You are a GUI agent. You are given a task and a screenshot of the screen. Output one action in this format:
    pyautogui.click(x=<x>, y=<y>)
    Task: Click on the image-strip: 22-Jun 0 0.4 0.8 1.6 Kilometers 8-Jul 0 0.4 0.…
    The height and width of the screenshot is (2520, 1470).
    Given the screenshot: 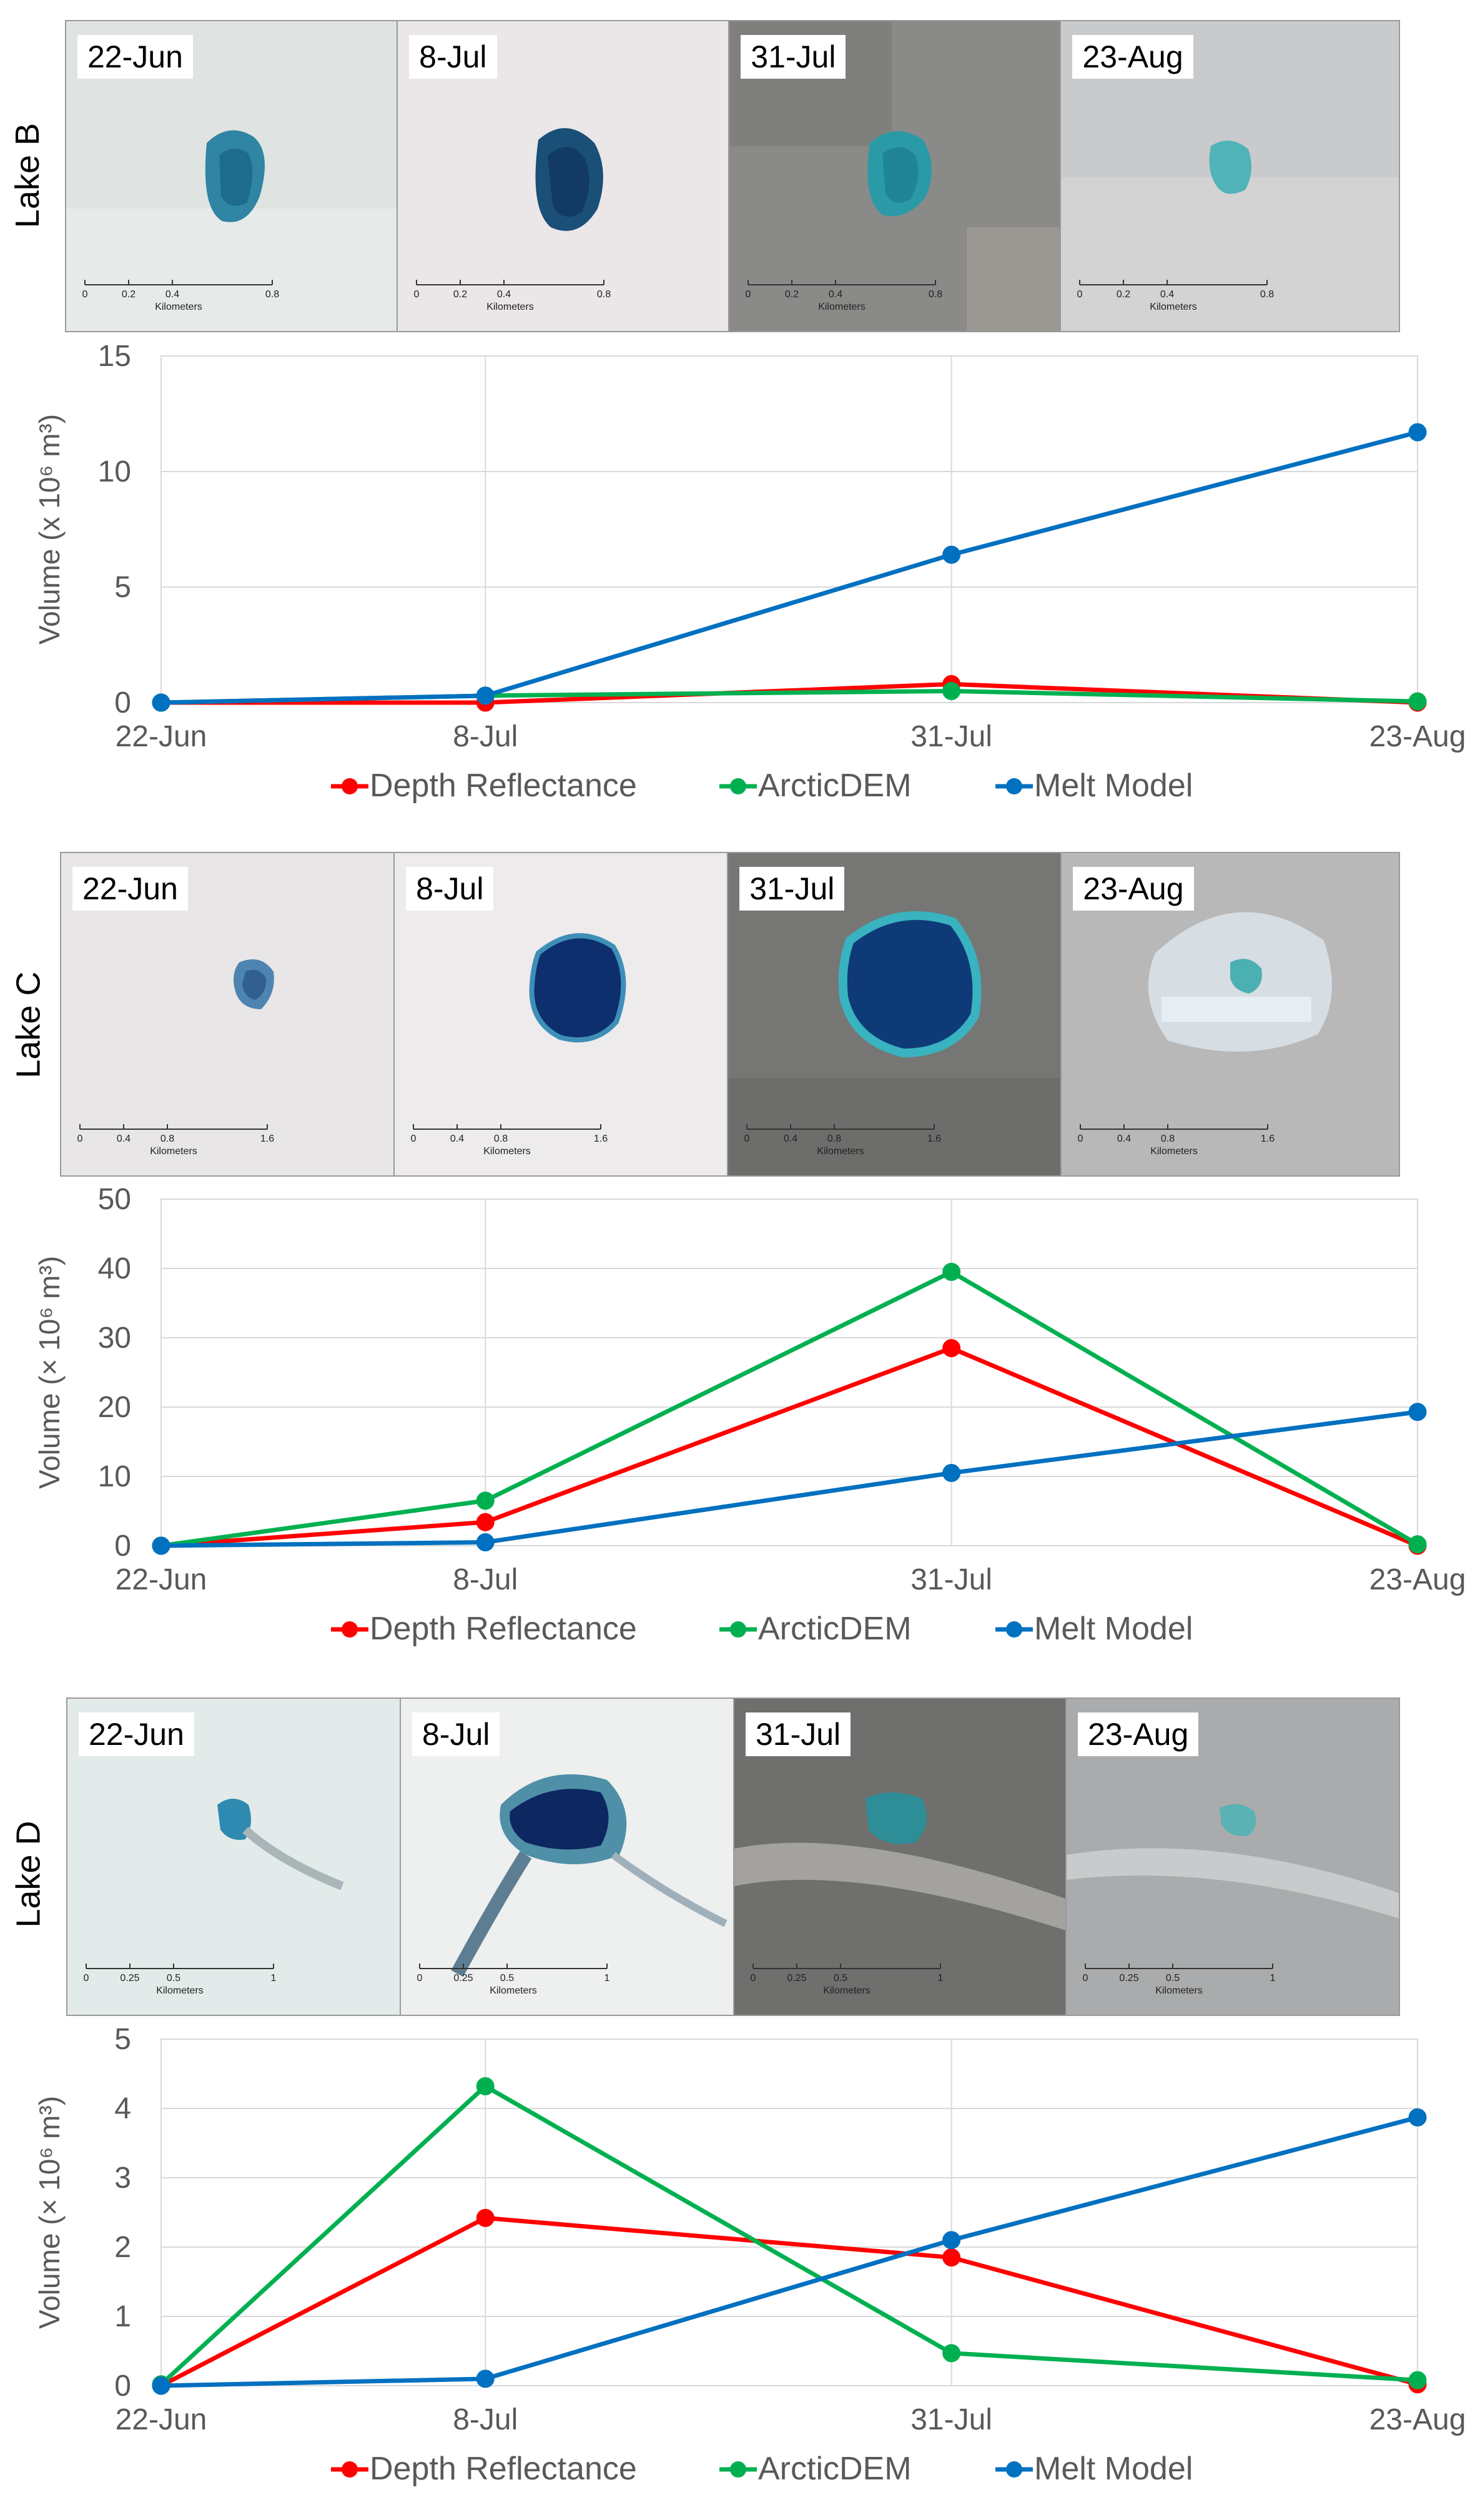 What is the action you would take?
    pyautogui.click(x=730, y=1014)
    